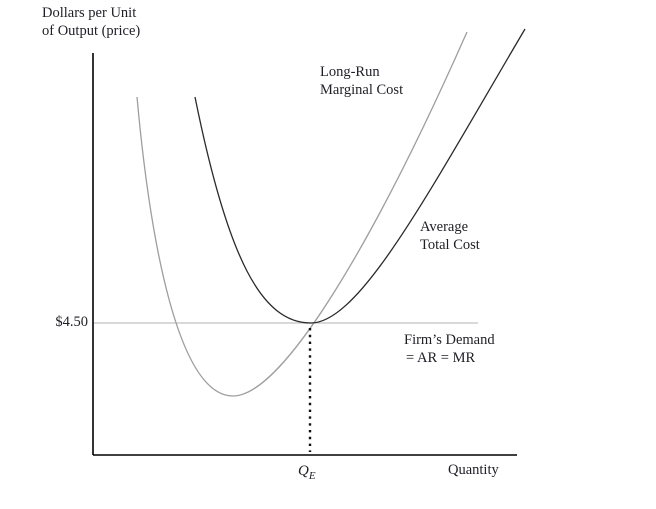  I want to click on demand-label: Firm’s Demand = AR = MR, so click(449, 349).